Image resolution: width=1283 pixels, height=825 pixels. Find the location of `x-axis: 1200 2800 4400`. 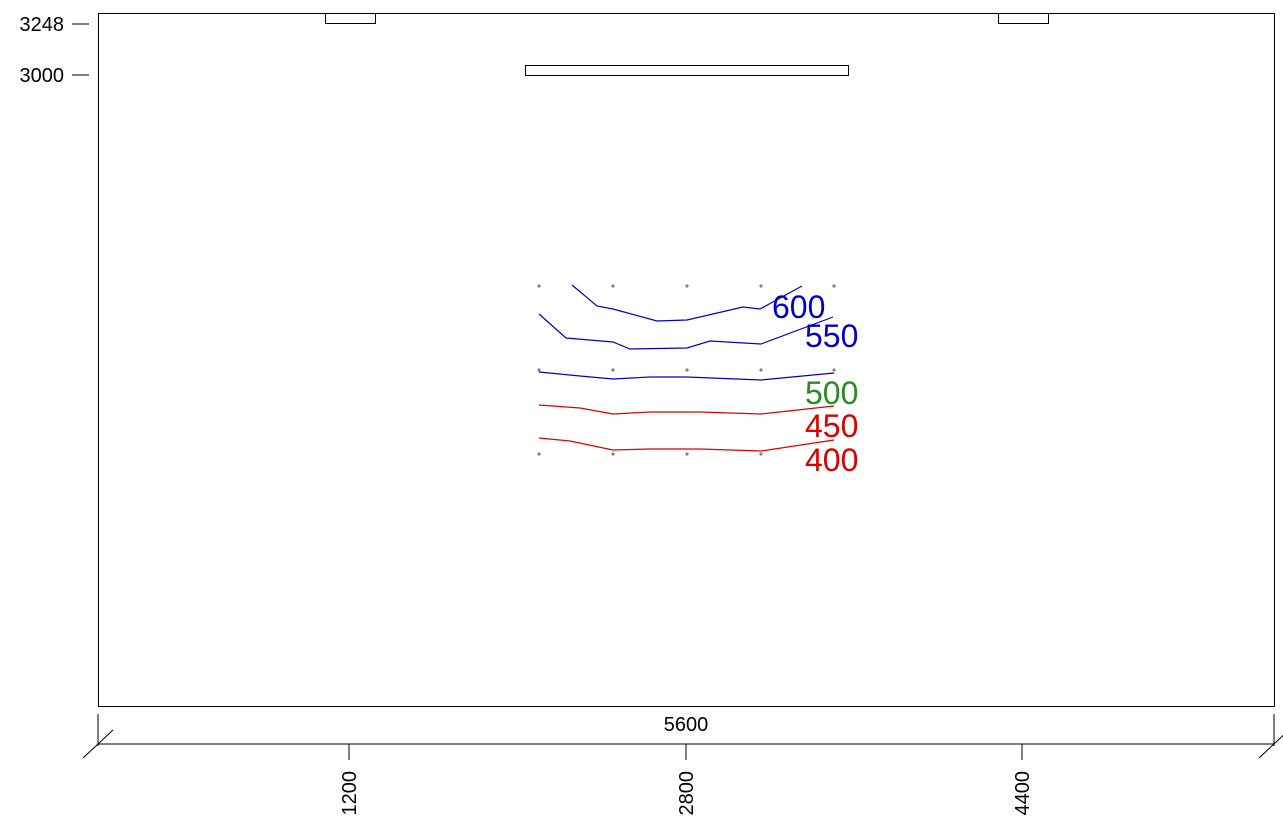

x-axis: 1200 2800 4400 is located at coordinates (686, 780).